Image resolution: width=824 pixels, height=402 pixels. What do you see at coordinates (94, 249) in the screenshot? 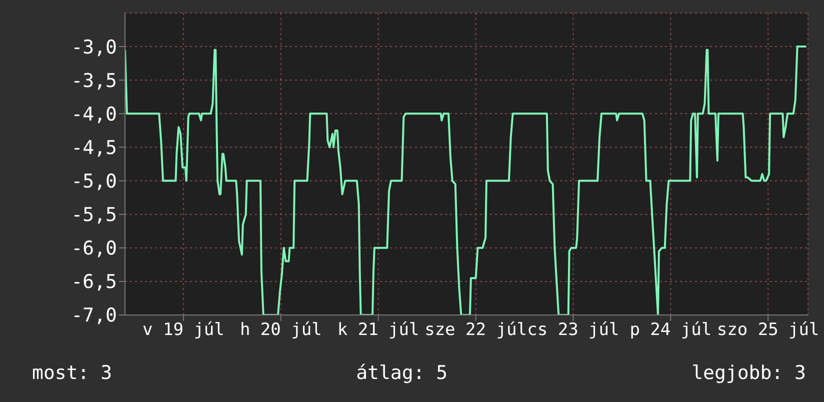
I see `y-tick-label: -6,0` at bounding box center [94, 249].